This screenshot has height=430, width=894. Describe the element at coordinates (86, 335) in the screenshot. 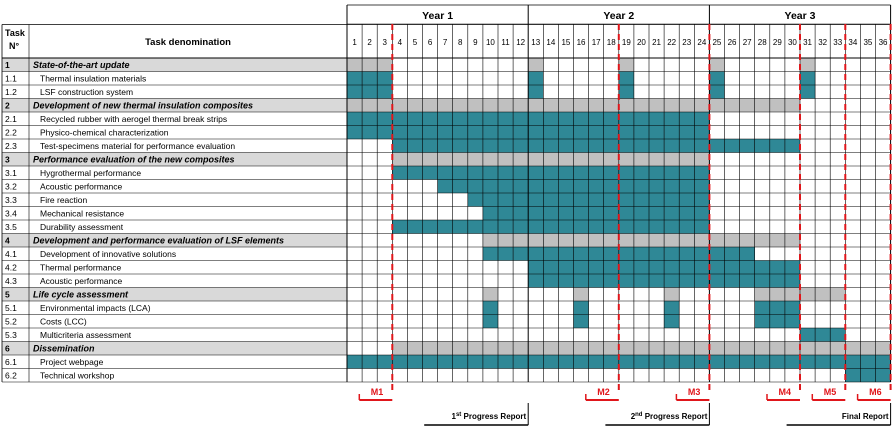

I see `task-name: Multicriteria assessment` at that location.